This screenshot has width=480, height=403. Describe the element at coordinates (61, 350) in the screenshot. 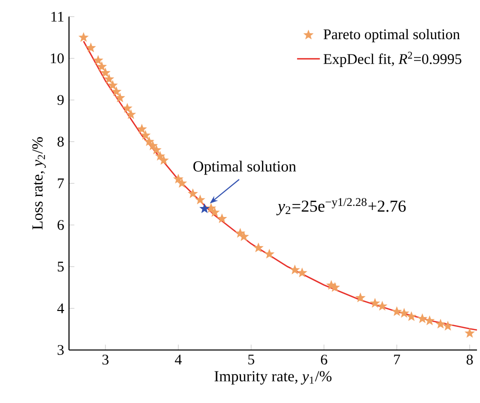

I see `y-tick-label: 3` at that location.